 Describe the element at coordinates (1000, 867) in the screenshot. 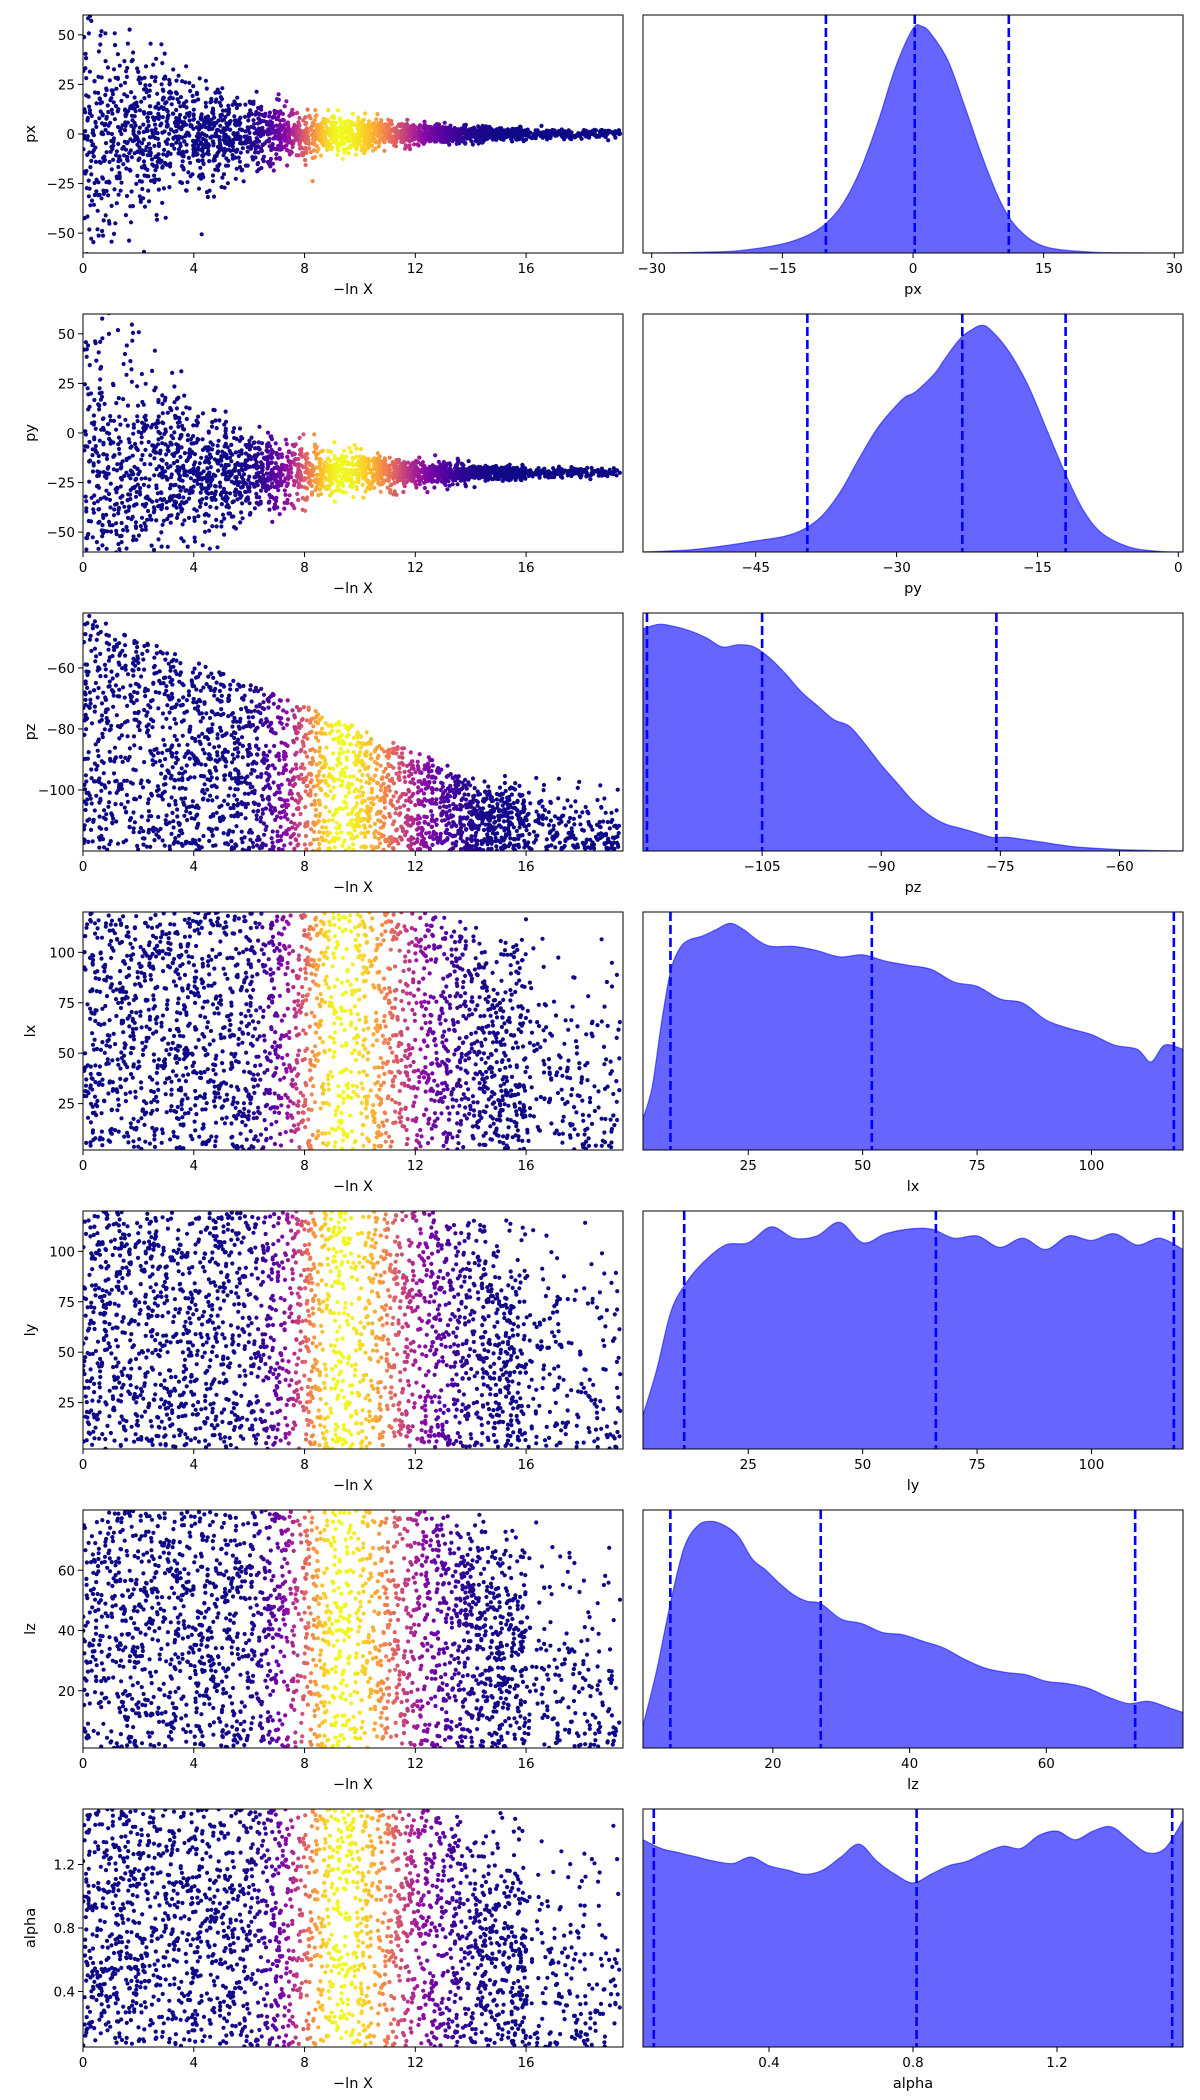

I see `x-tick-label: −75` at that location.